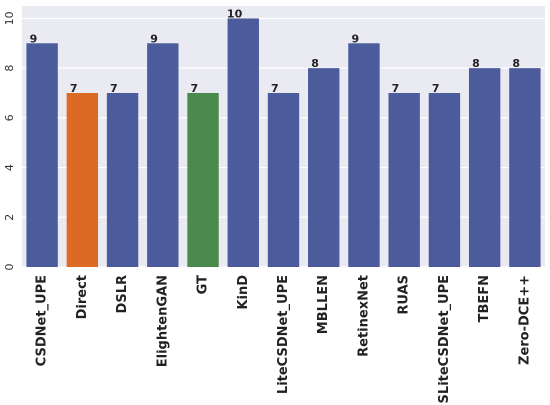 This screenshot has width=550, height=405. Describe the element at coordinates (82, 297) in the screenshot. I see `x-tick-label: Direct` at that location.